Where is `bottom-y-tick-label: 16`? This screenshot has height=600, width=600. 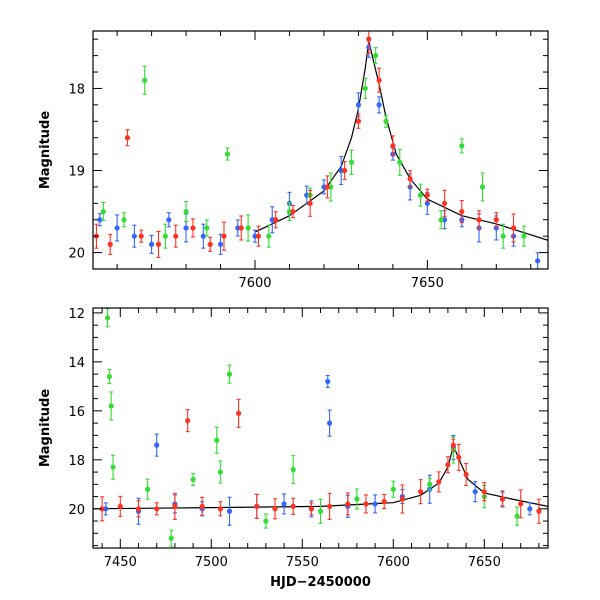 bottom-y-tick-label: 16 is located at coordinates (76, 412).